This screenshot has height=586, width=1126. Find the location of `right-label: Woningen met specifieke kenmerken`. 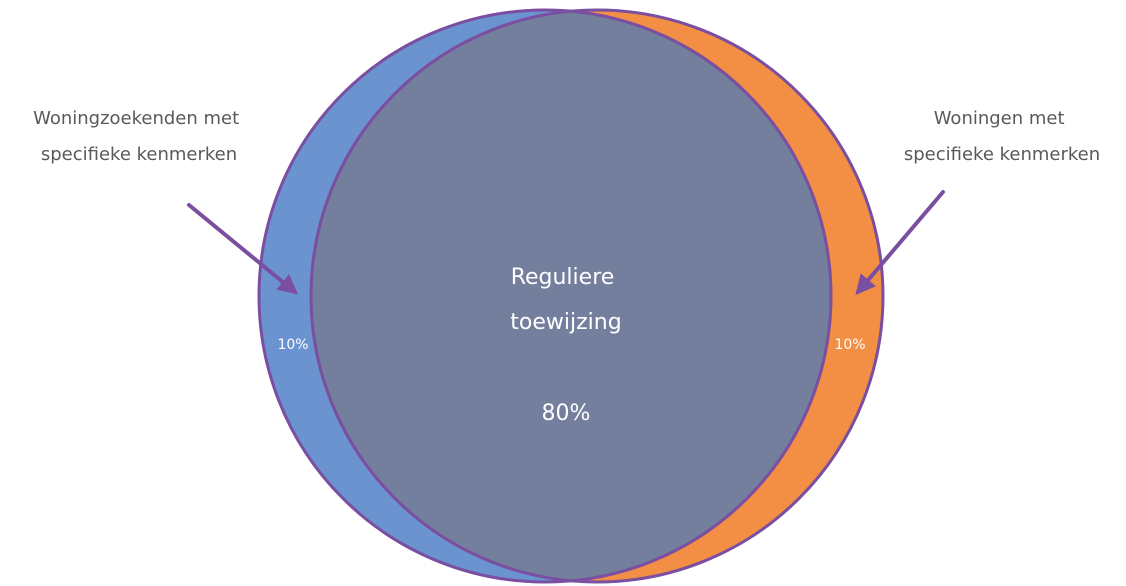

right-label: Woningen met specifieke kenmerken is located at coordinates (1002, 136).